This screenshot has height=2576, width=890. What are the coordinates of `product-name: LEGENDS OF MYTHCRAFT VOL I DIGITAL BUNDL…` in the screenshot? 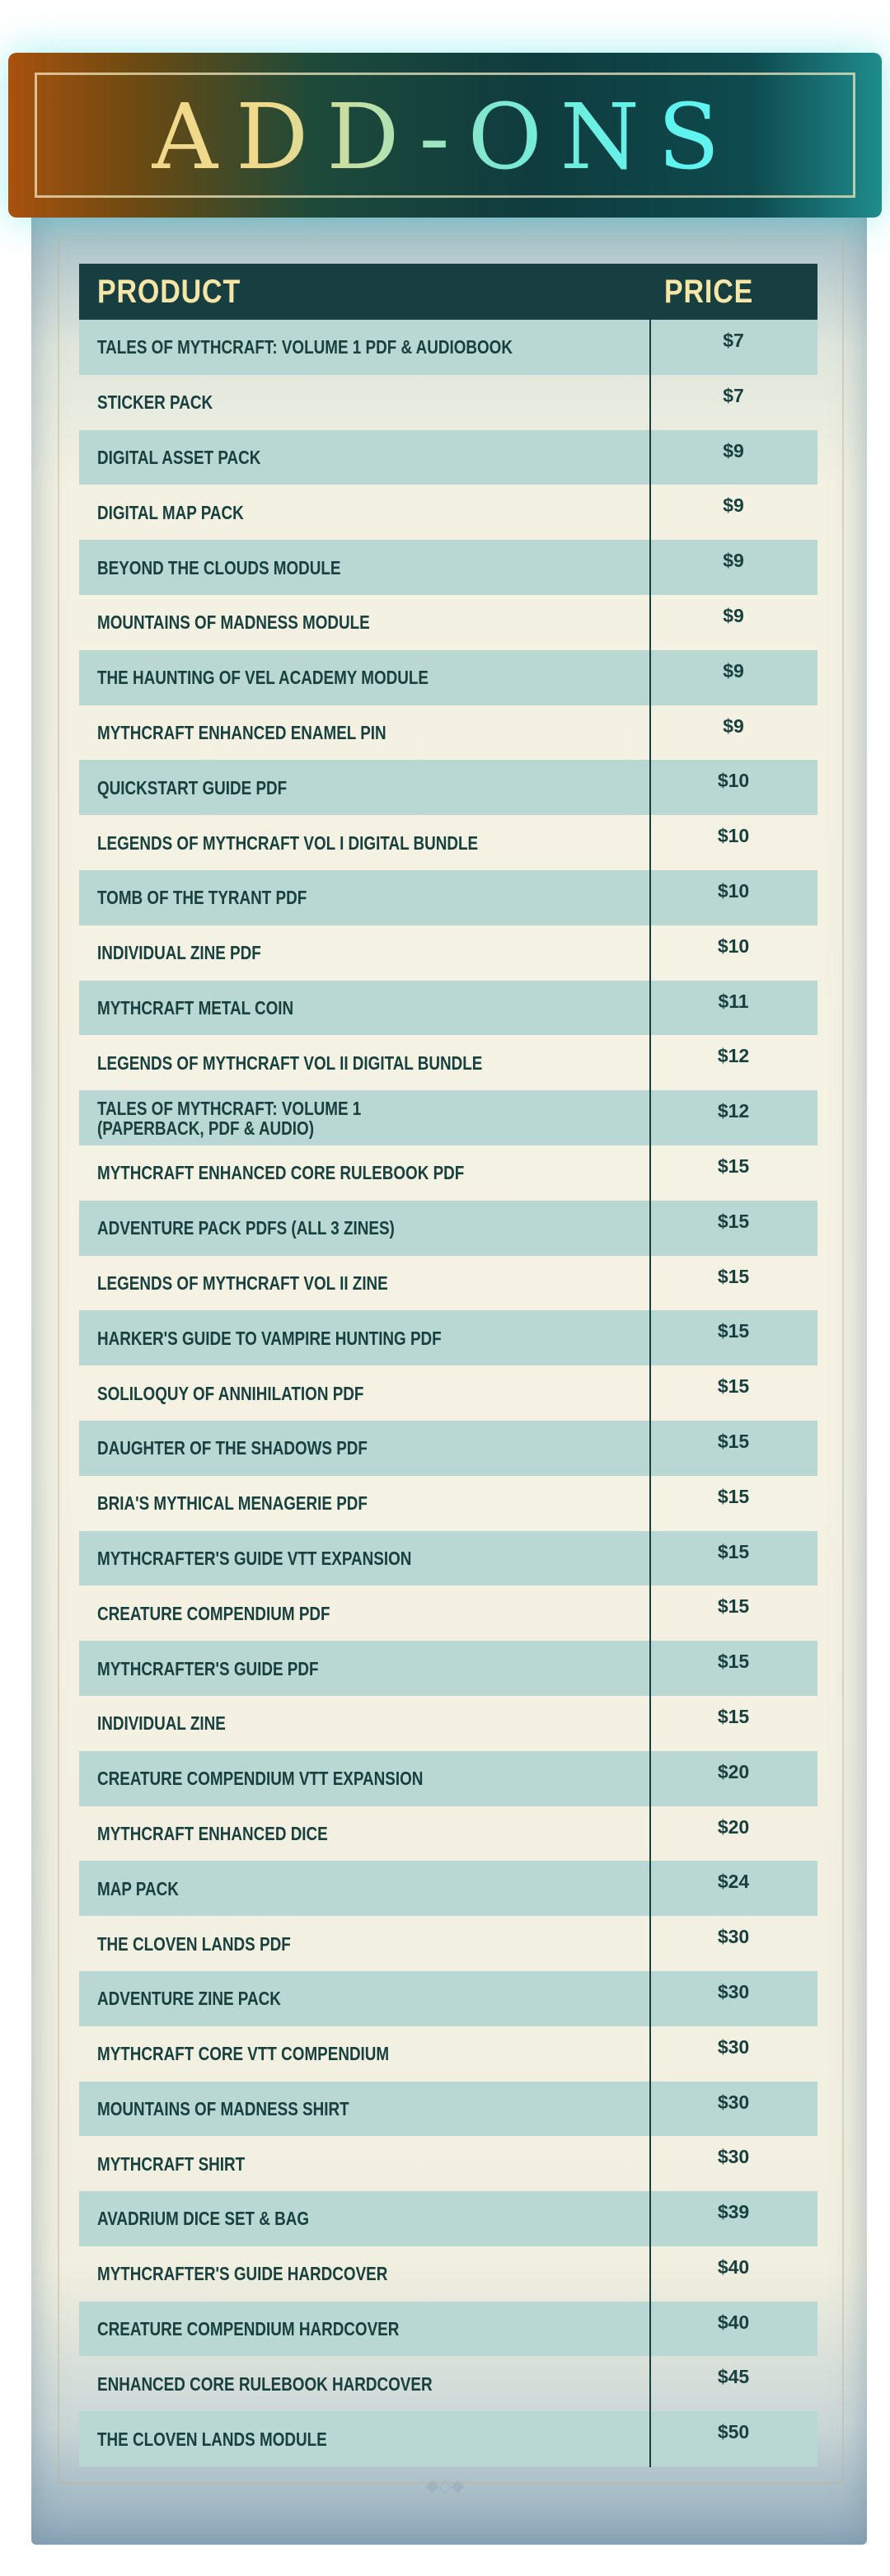 It's located at (288, 842).